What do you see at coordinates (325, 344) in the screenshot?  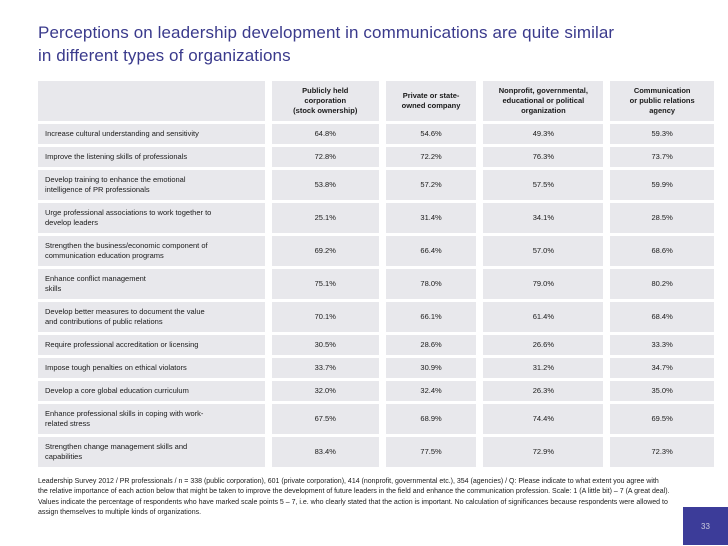 I see `value-cell: 30.5%` at bounding box center [325, 344].